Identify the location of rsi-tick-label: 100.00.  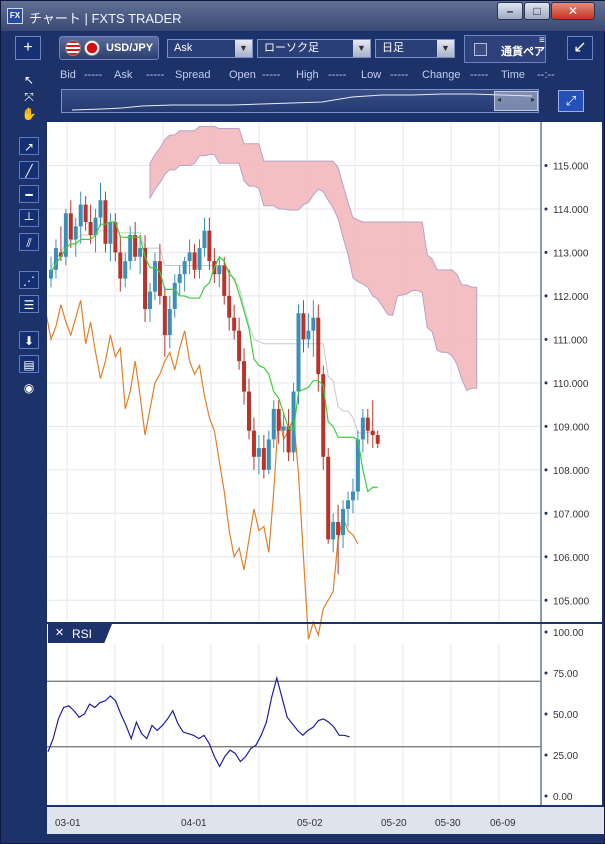
(568, 633).